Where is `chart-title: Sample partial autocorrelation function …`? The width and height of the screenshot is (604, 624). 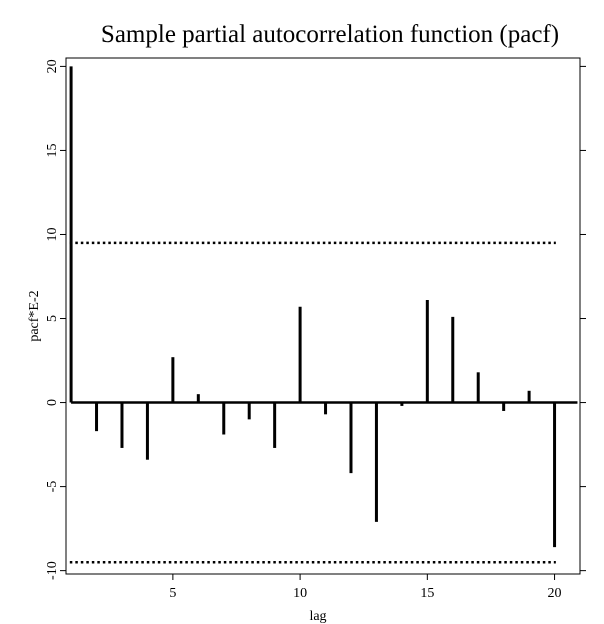 chart-title: Sample partial autocorrelation function … is located at coordinates (330, 34).